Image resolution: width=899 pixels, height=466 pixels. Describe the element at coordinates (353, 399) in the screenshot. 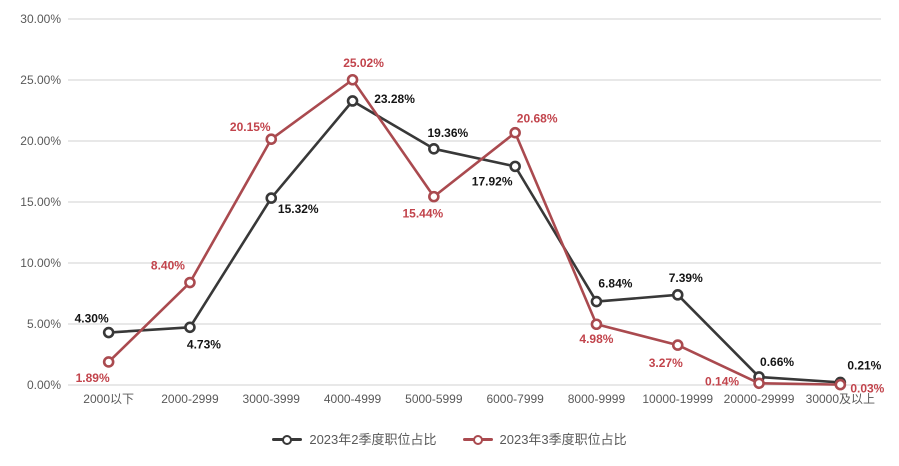

I see `x-axis-category-label: 4000-4999` at that location.